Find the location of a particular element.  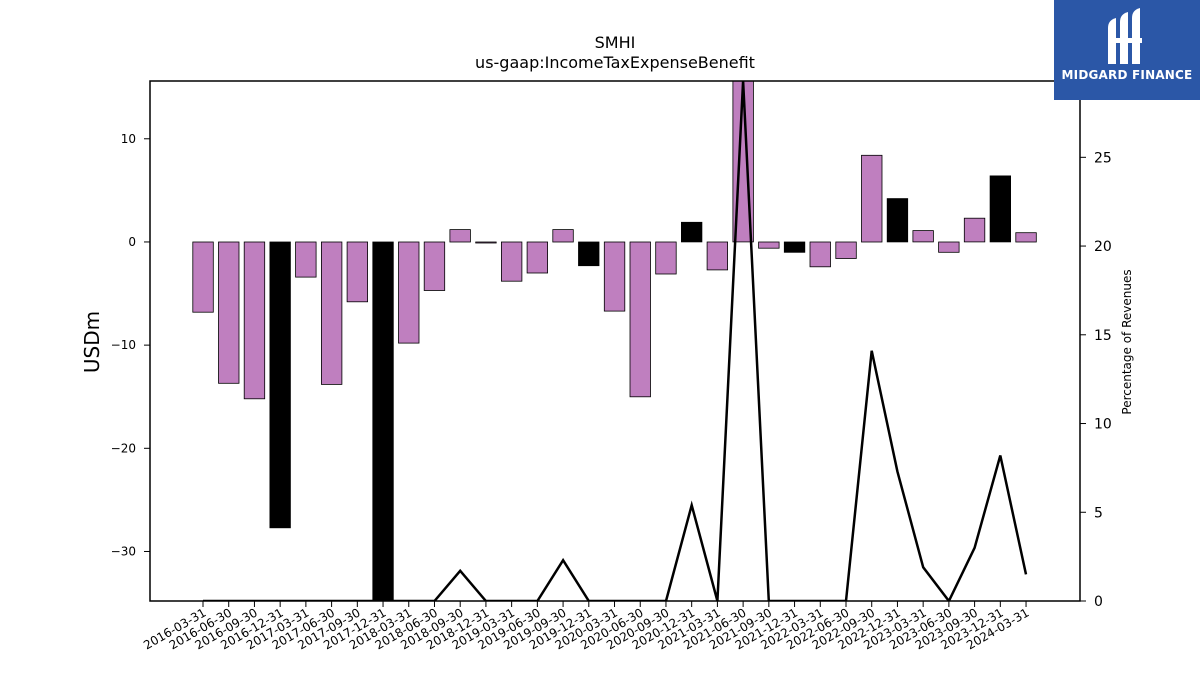

y2-tick-label: 5 is located at coordinates (1098, 513).